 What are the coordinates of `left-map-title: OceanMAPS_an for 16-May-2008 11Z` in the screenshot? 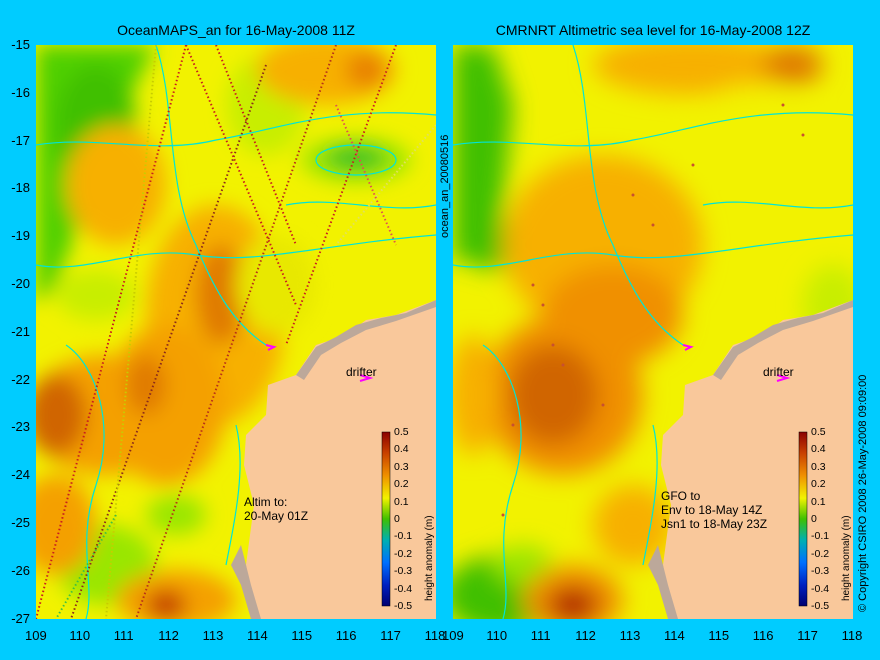 It's located at (236, 30).